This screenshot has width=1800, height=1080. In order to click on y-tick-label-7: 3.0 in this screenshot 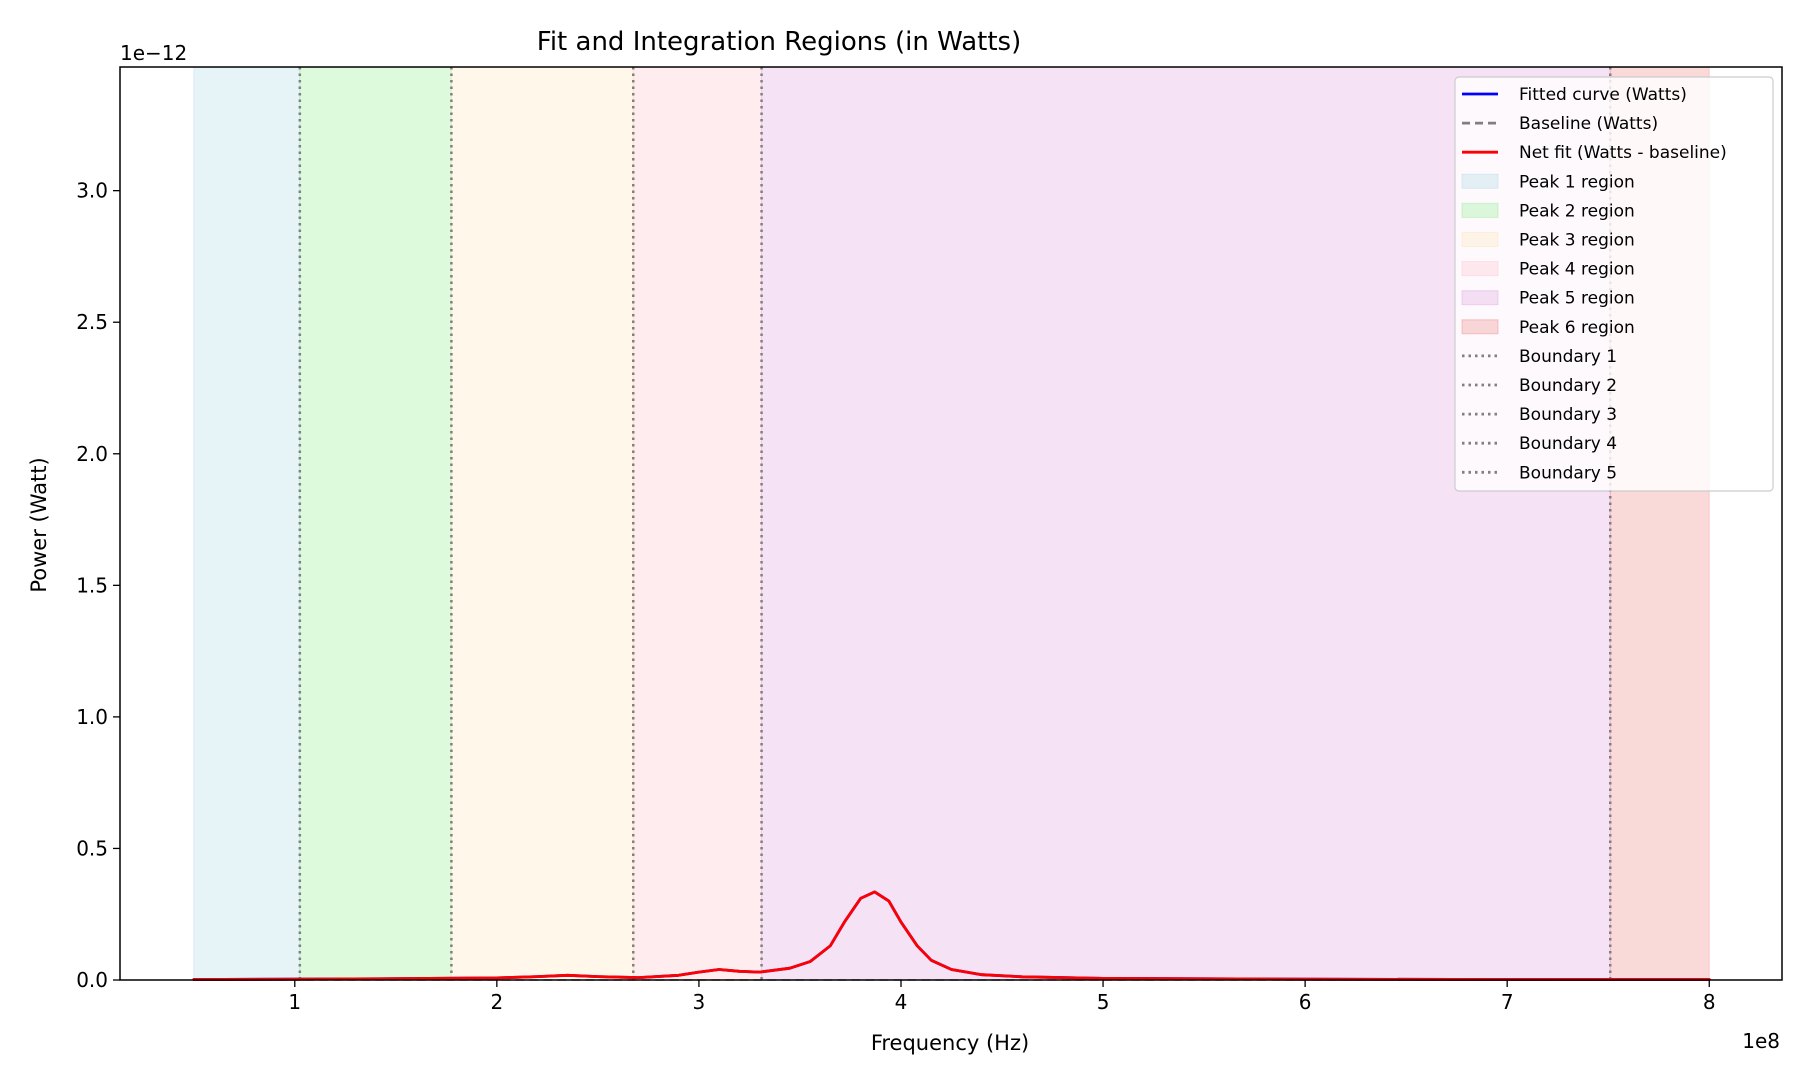, I will do `click(92, 191)`.